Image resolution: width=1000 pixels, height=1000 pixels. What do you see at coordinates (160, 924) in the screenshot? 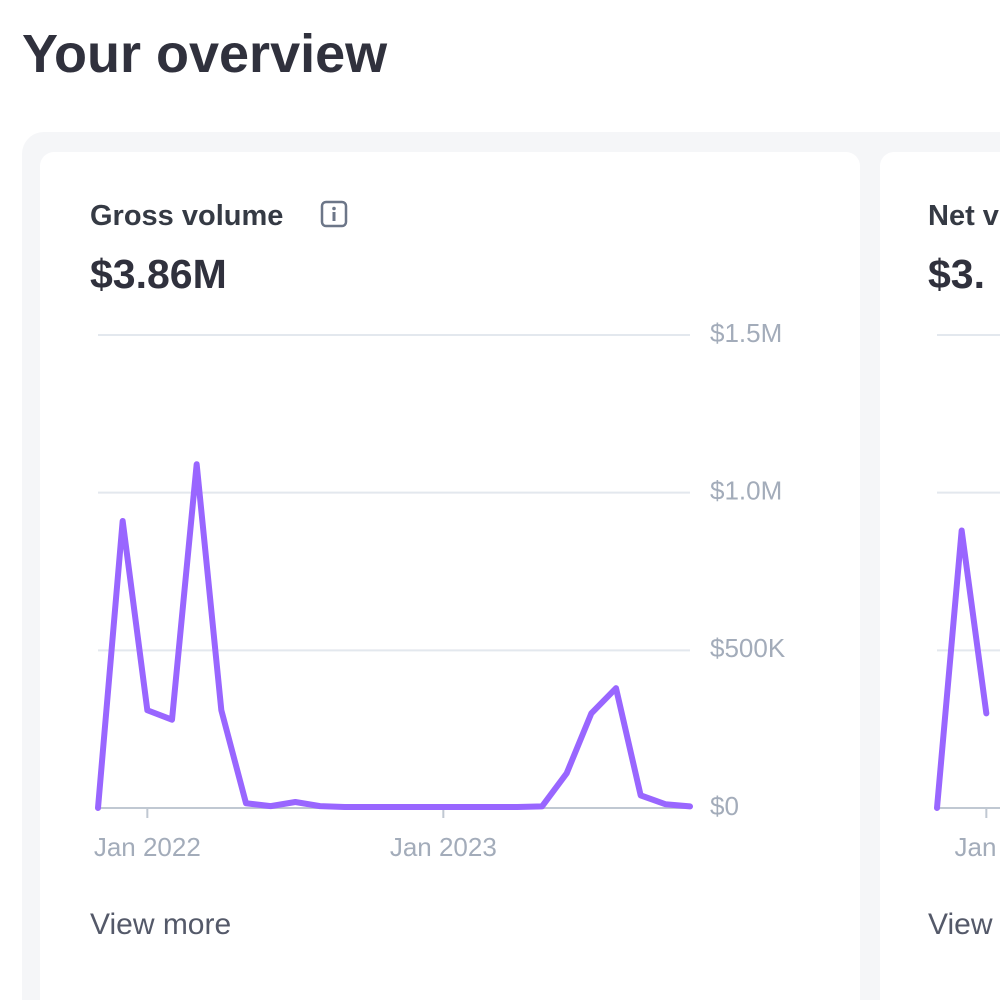
I see `view-more-link: View more` at bounding box center [160, 924].